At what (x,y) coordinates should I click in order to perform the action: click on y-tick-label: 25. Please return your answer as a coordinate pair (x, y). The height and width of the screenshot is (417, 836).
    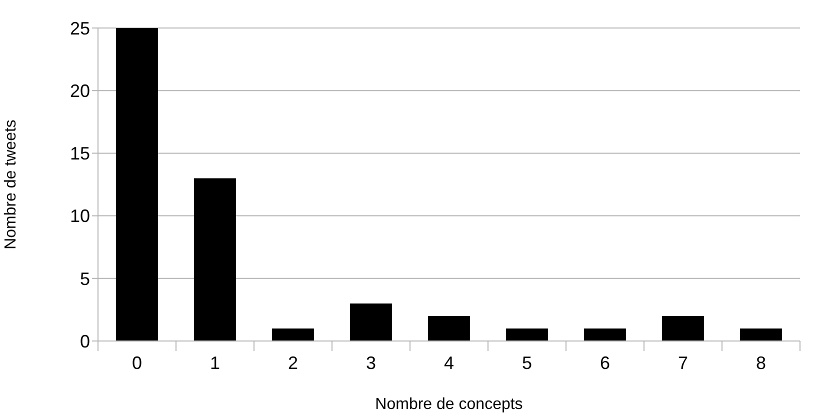
    Looking at the image, I should click on (80, 28).